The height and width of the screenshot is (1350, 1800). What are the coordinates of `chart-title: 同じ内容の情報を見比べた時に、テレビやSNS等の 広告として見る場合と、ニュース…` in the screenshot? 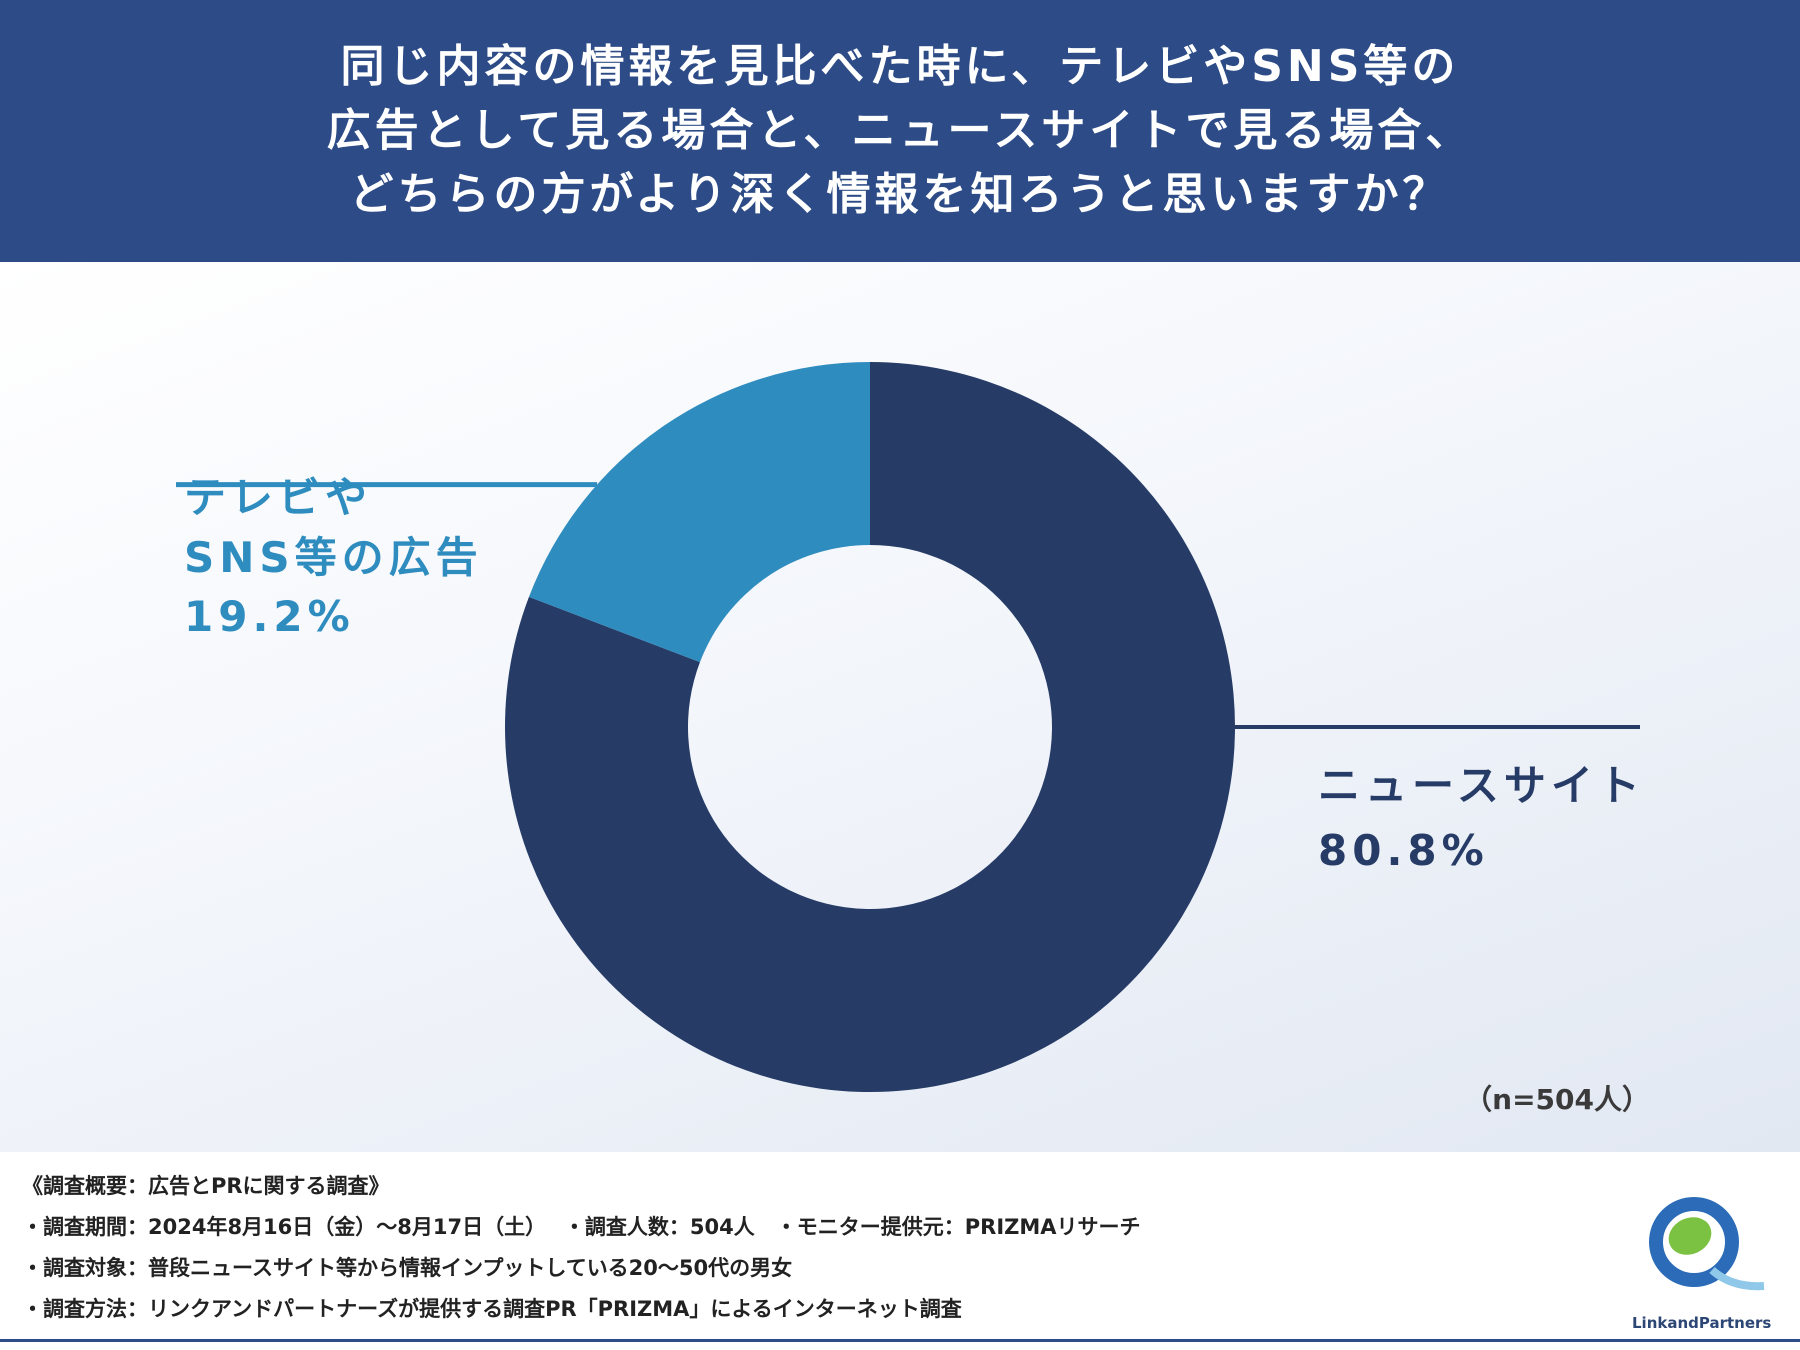 It's located at (900, 130).